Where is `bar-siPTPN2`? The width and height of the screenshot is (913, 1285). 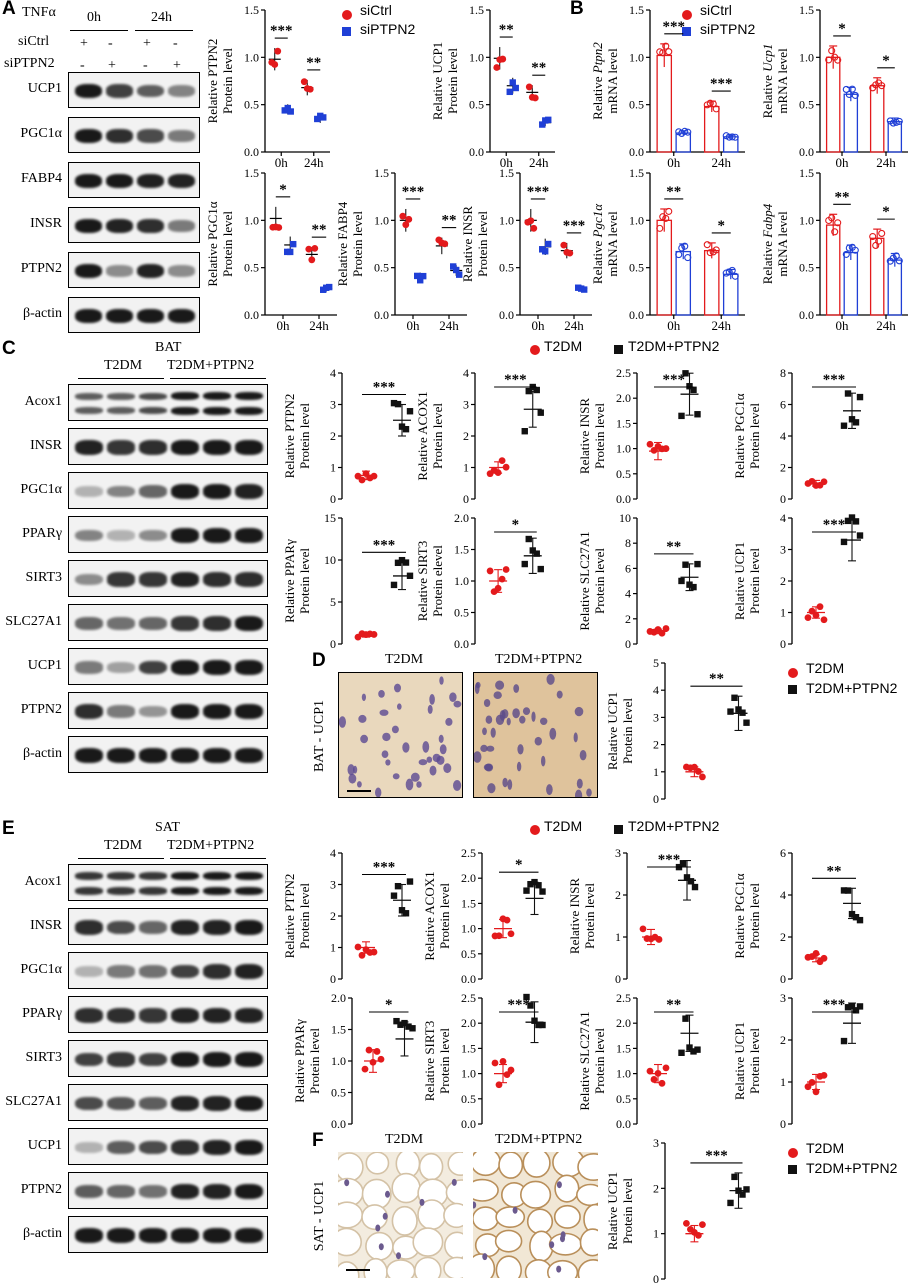
bar-siPTPN2 is located at coordinates (851, 123).